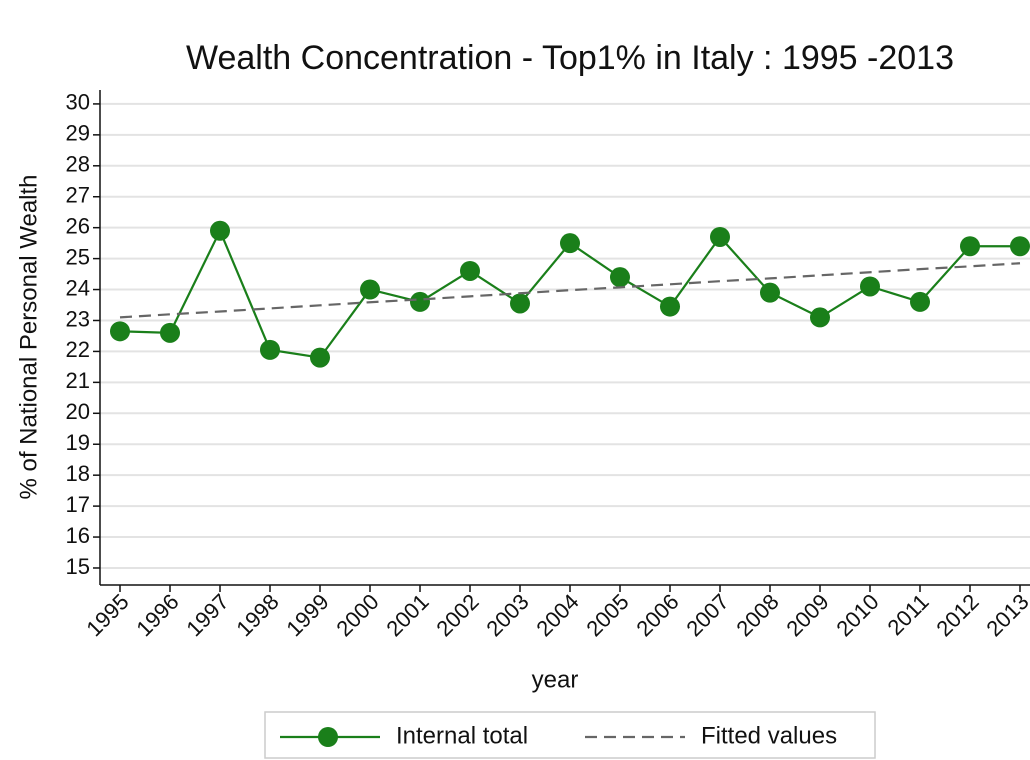 The height and width of the screenshot is (760, 1030). I want to click on legend-marker, so click(328, 737).